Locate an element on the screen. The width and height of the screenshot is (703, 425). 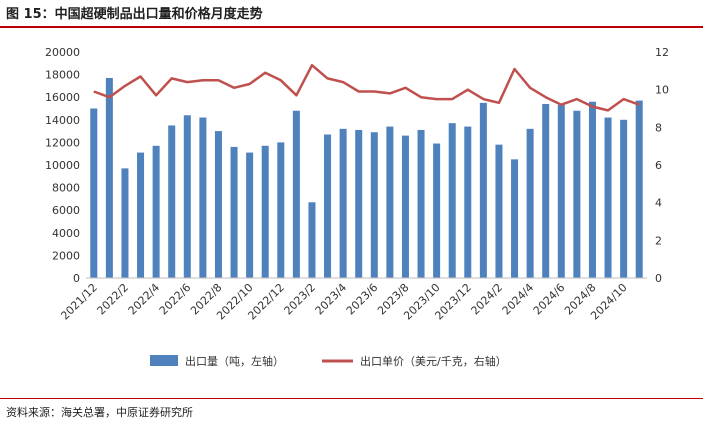
y-left-tick-label: 10000 is located at coordinates (62, 165).